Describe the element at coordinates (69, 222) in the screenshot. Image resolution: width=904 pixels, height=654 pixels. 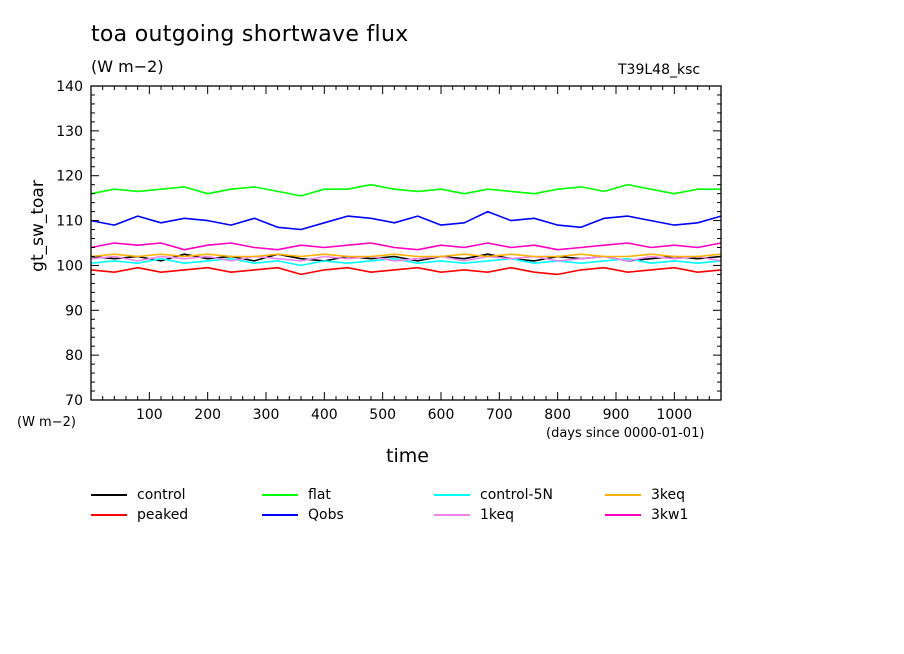
I see `y-tick-label: 110` at that location.